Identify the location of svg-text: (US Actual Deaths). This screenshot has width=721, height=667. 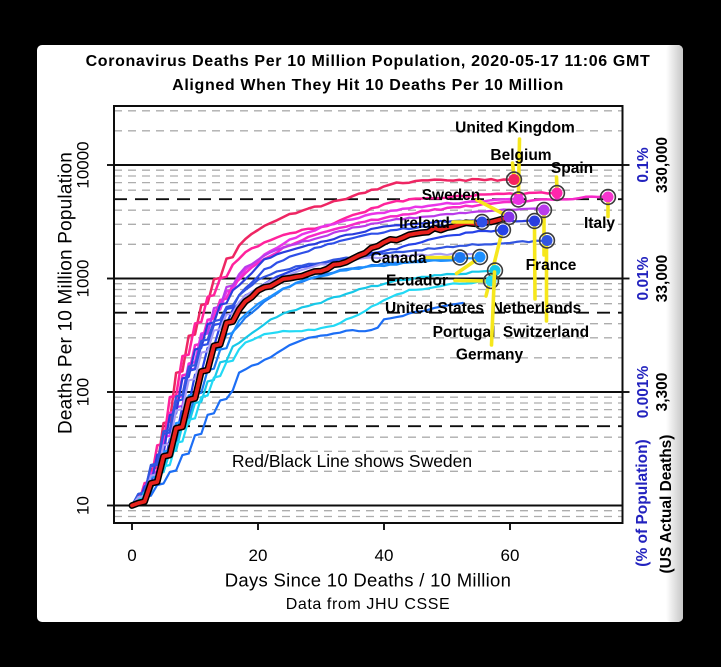
(666, 504).